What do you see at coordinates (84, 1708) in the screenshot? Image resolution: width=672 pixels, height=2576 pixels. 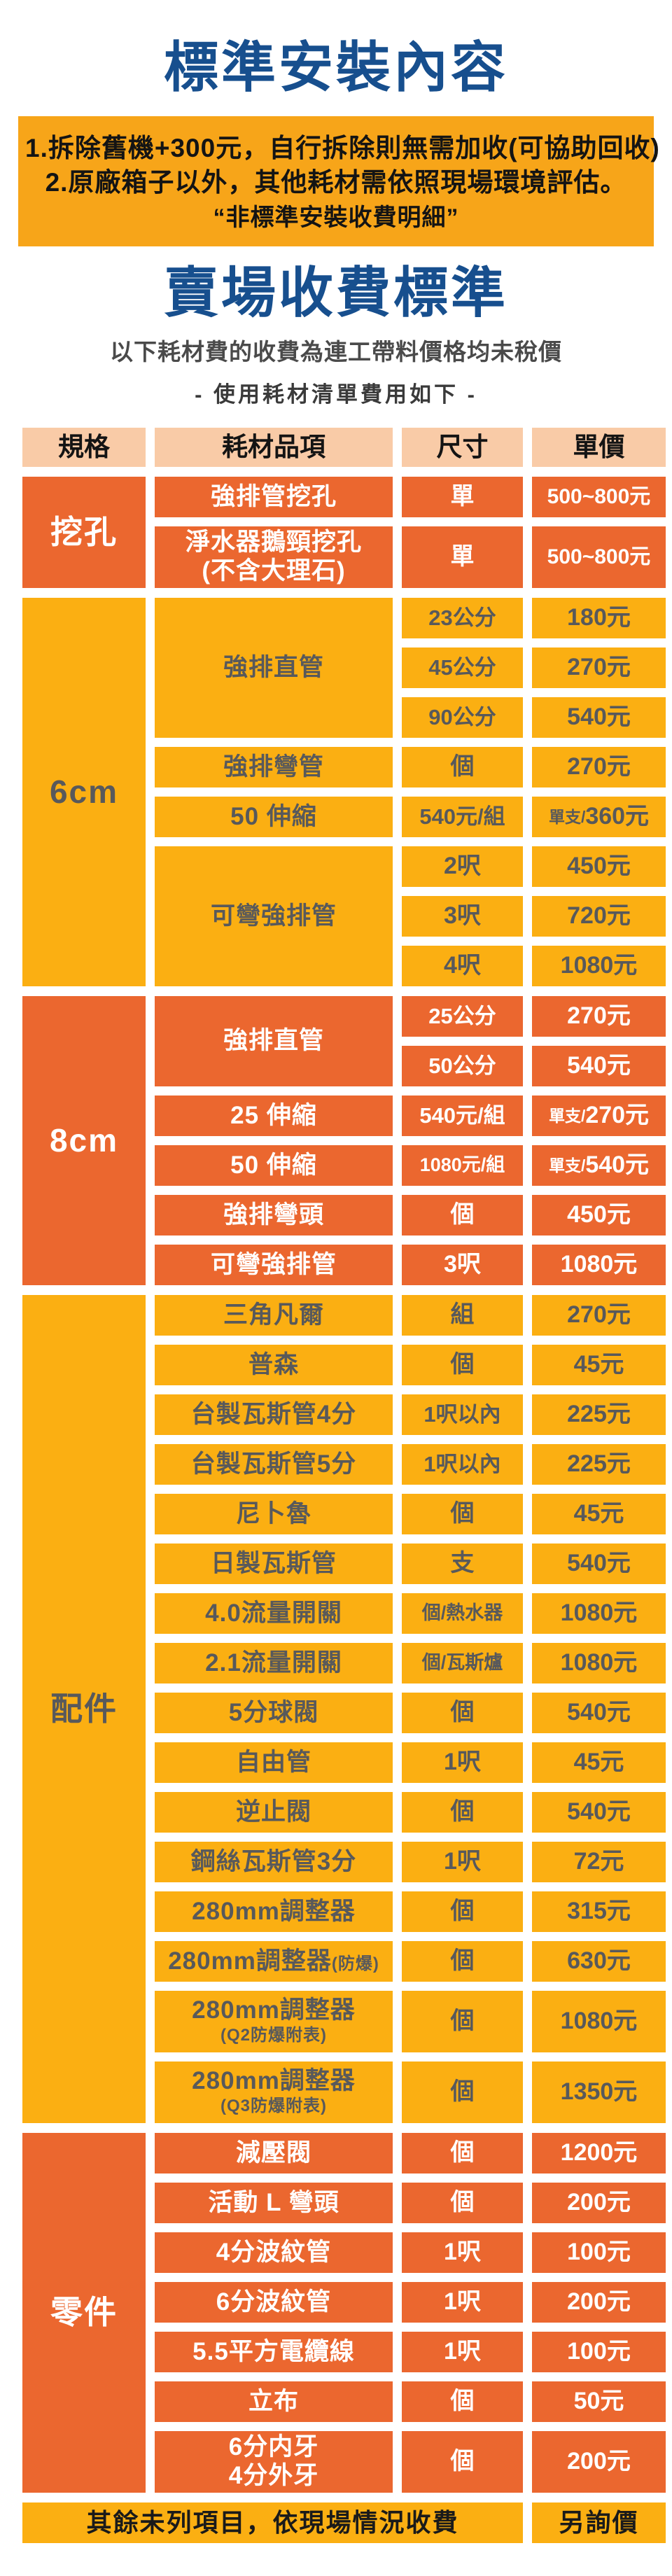 I see `section-label: 配件` at bounding box center [84, 1708].